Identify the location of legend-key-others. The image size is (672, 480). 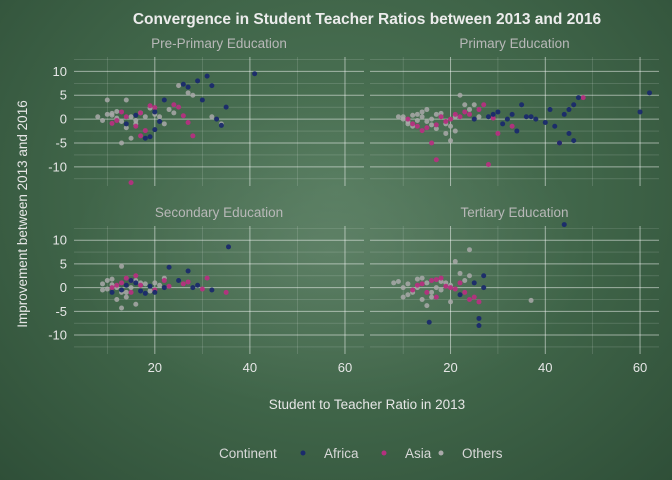
(441, 453).